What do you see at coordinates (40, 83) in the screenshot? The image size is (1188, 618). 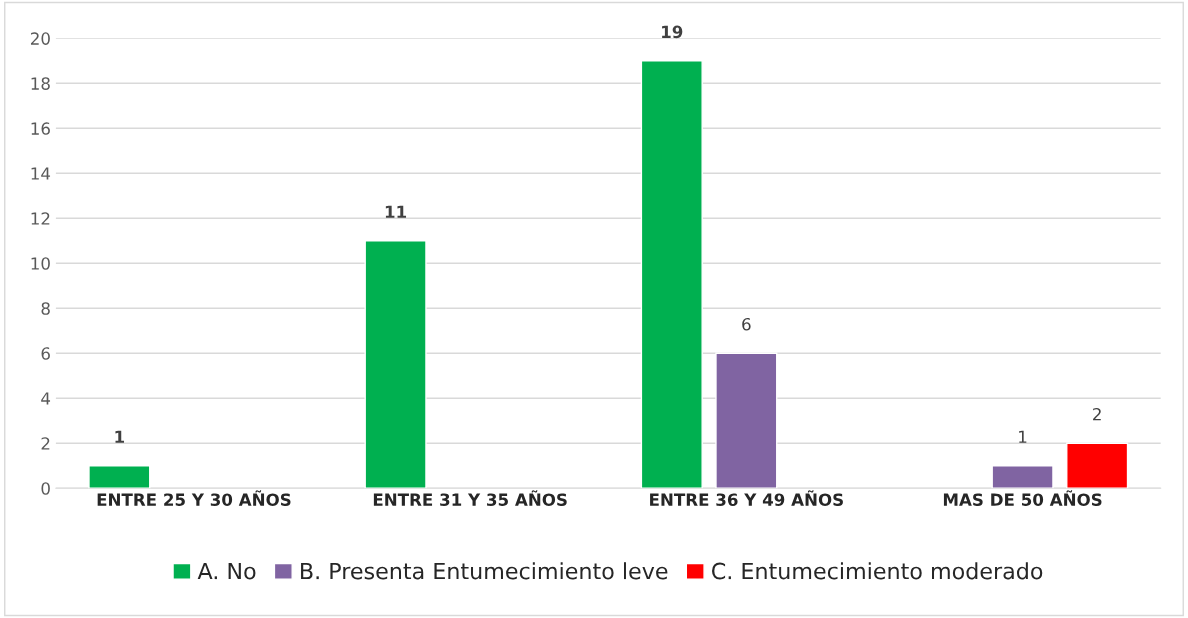 I see `y-tick-label: 18` at bounding box center [40, 83].